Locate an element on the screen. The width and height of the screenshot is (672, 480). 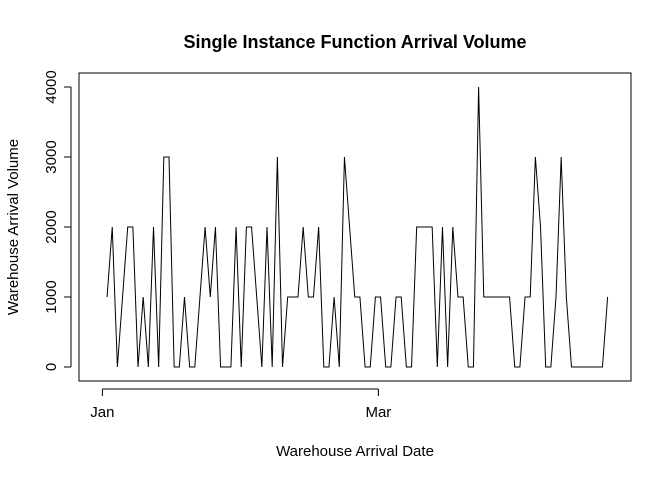
x-tick-label: Mar is located at coordinates (378, 412).